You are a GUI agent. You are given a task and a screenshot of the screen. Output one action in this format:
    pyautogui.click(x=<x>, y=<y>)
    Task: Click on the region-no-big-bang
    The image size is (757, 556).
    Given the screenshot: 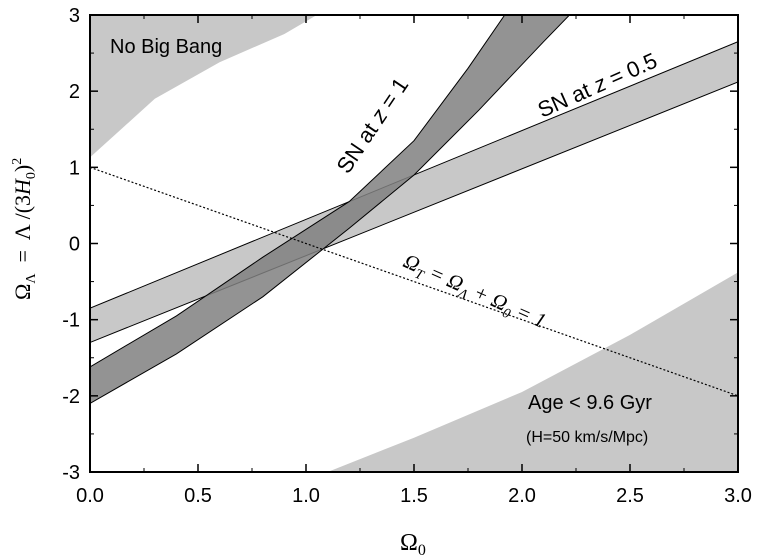 What is the action you would take?
    pyautogui.click(x=203, y=86)
    